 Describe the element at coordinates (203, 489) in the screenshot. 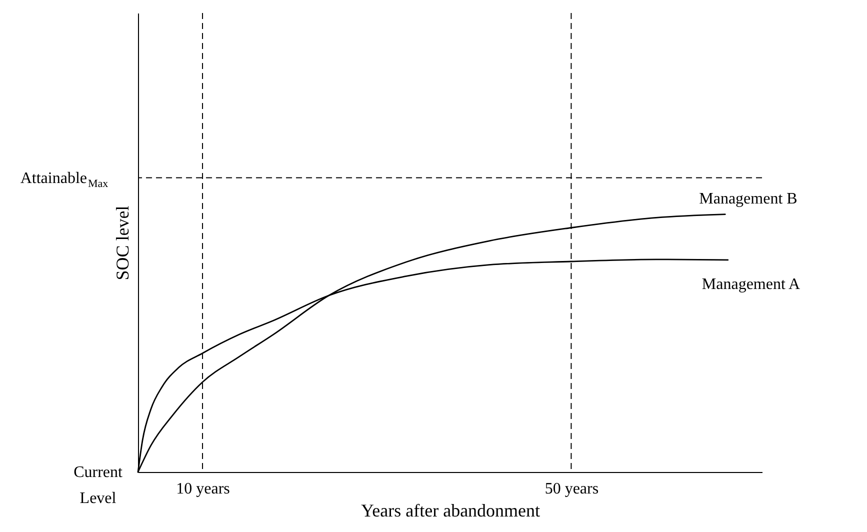

I see `x-tick-label: 10 years` at that location.